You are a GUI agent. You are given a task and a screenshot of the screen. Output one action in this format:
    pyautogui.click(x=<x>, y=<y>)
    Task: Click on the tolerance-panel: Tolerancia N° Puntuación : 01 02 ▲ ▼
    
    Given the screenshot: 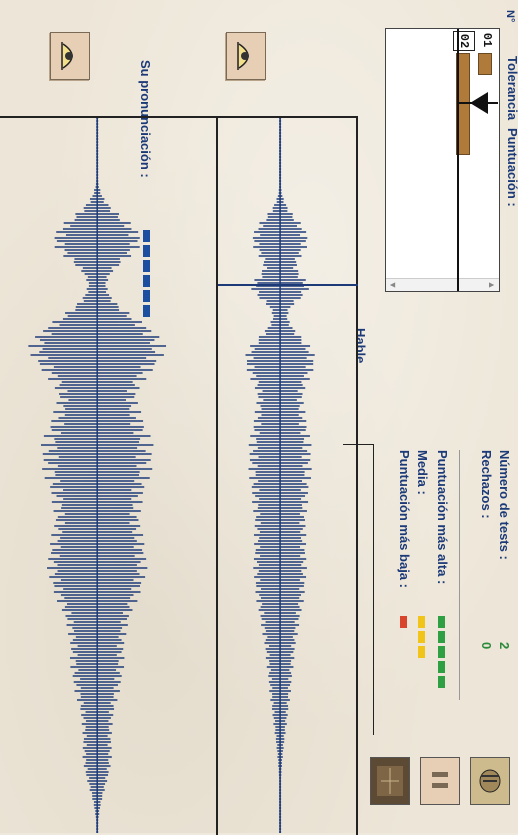 What is the action you would take?
    pyautogui.click(x=430, y=158)
    